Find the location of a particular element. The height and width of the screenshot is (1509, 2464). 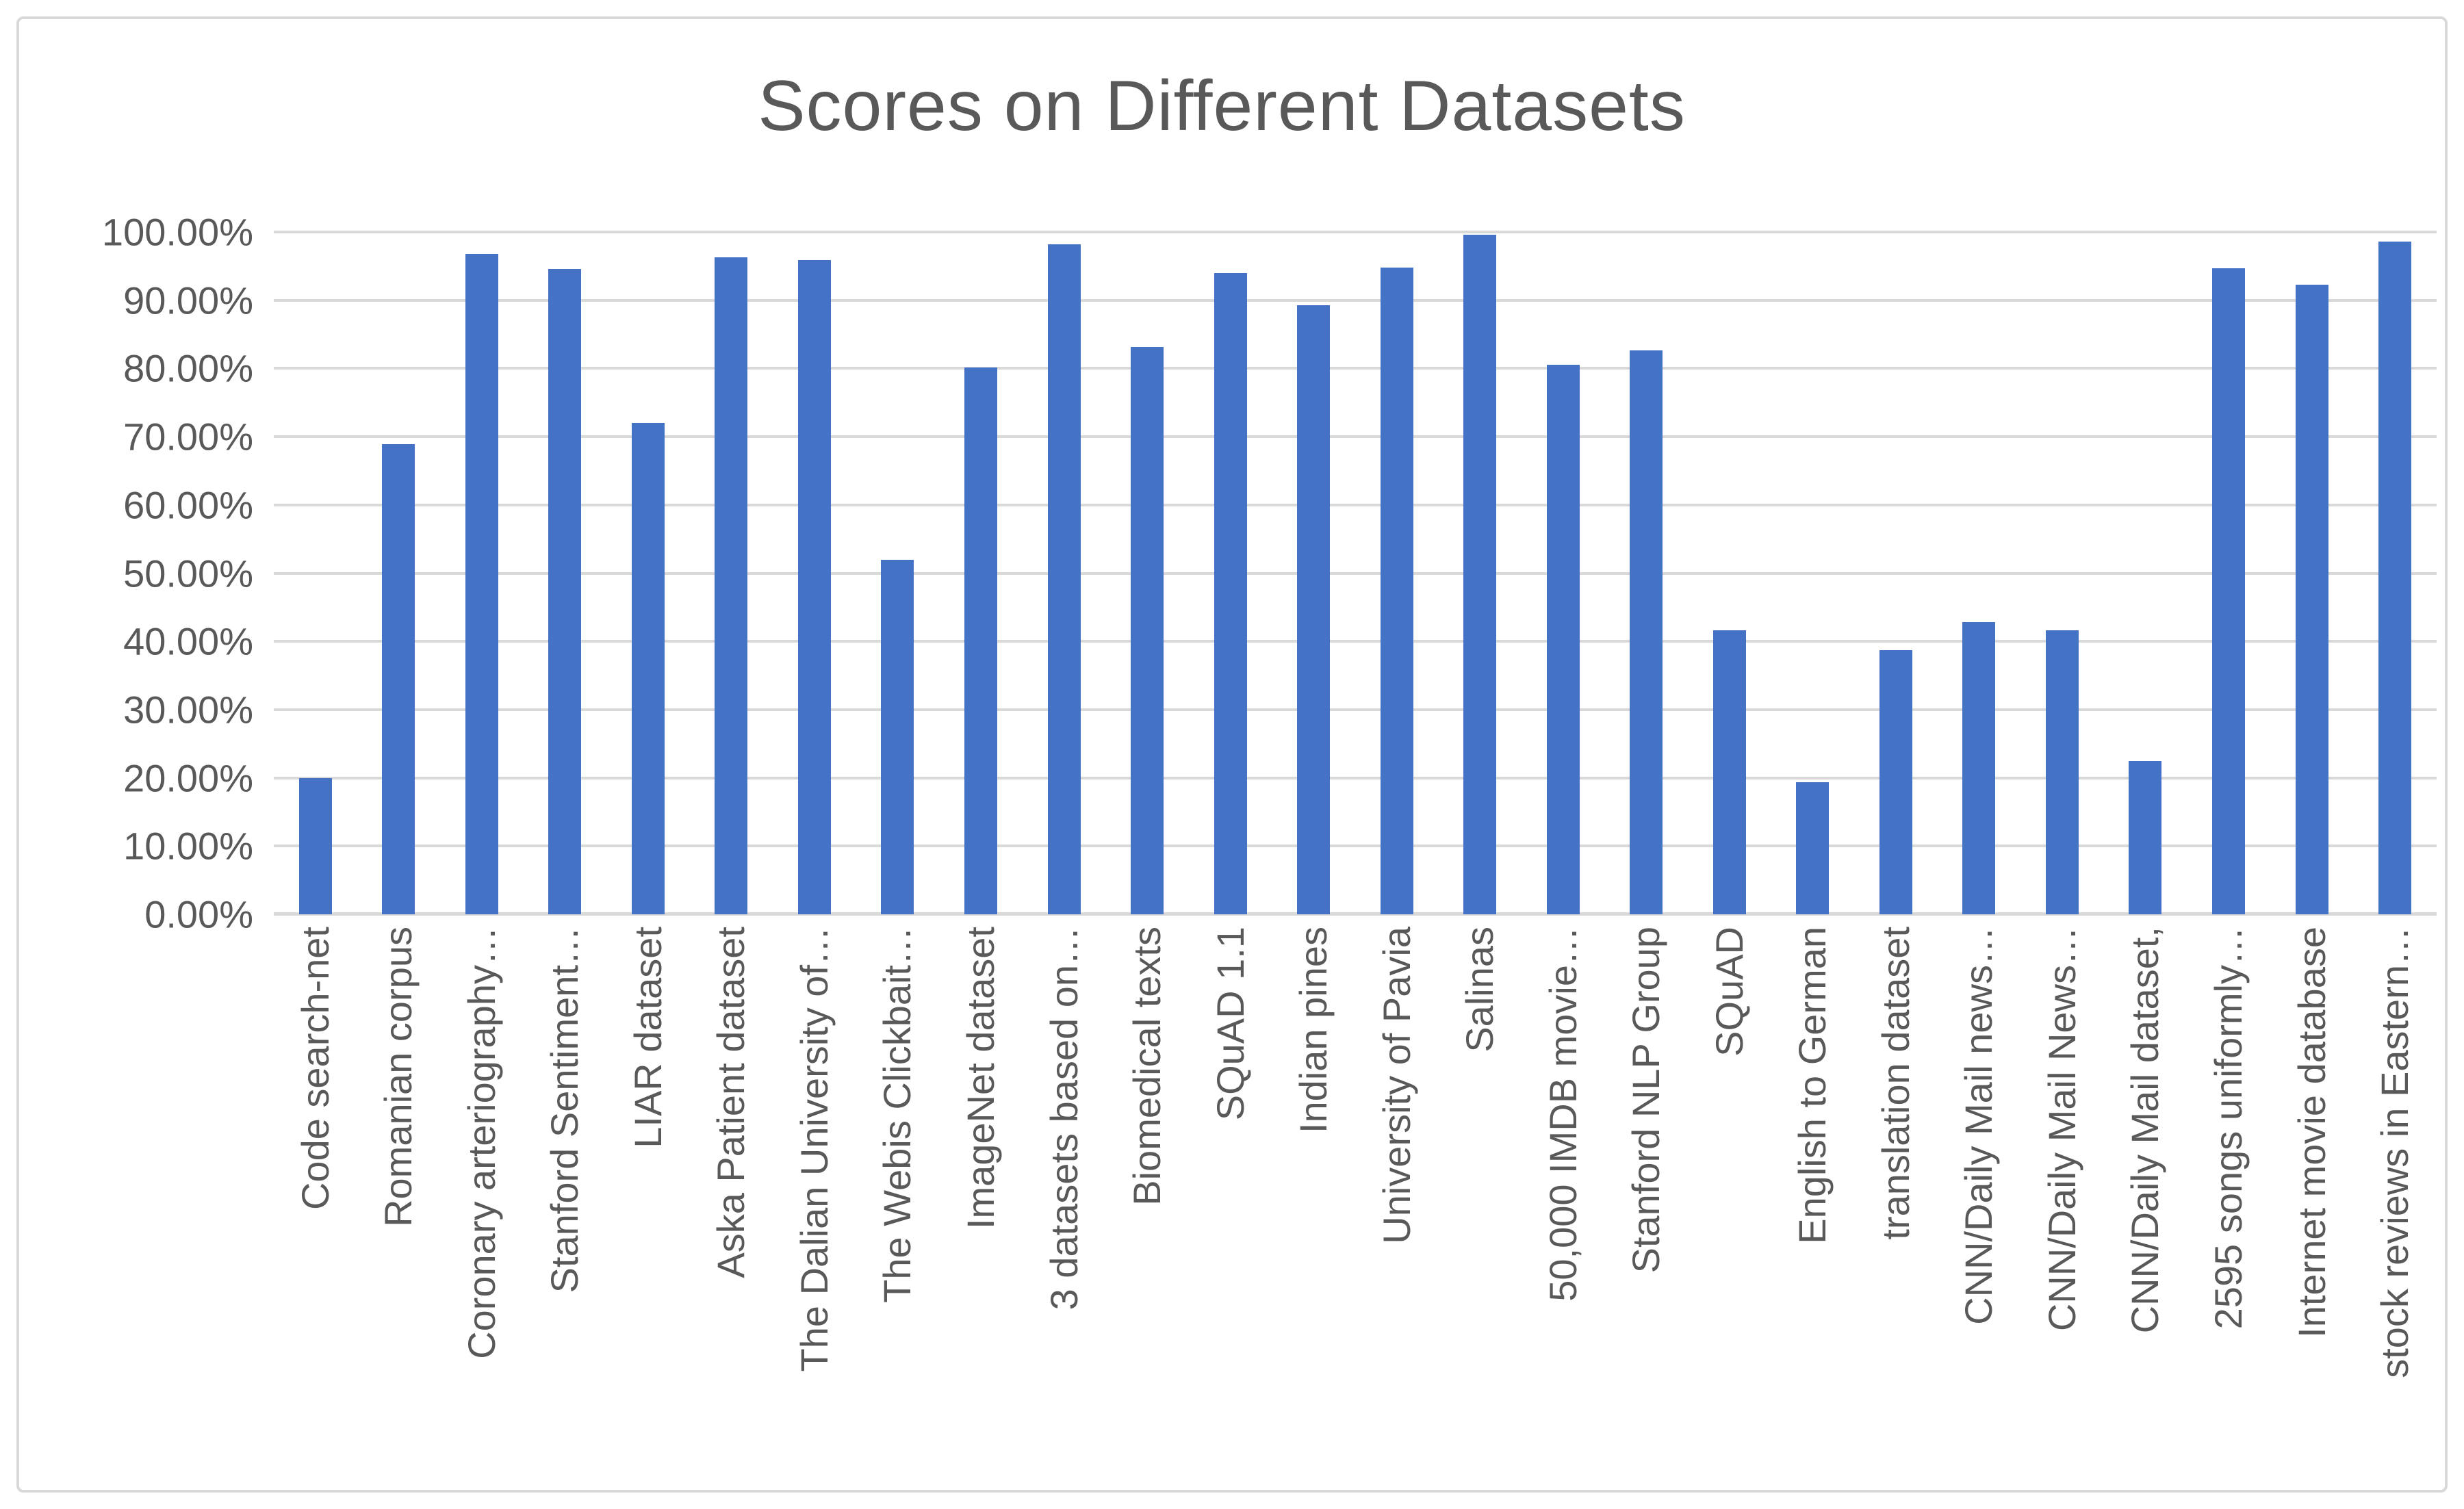

x-label-cell: Stanford NLP Group is located at coordinates (1647, 1204).